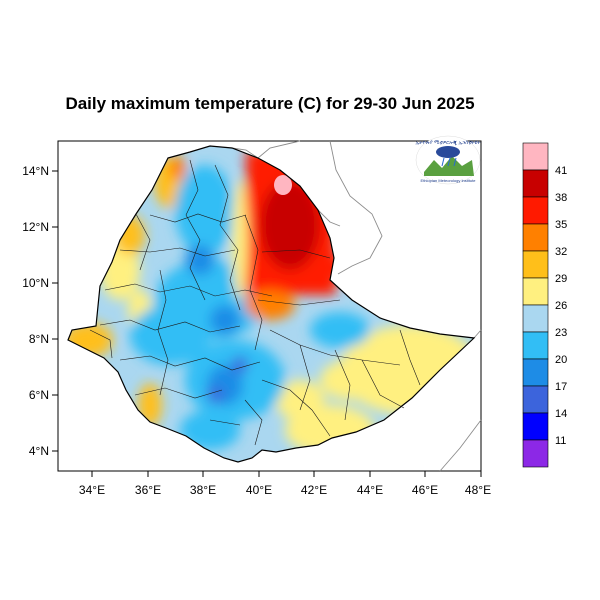 The height and width of the screenshot is (600, 600). Describe the element at coordinates (259, 490) in the screenshot. I see `x-tick-label: 40°E` at that location.